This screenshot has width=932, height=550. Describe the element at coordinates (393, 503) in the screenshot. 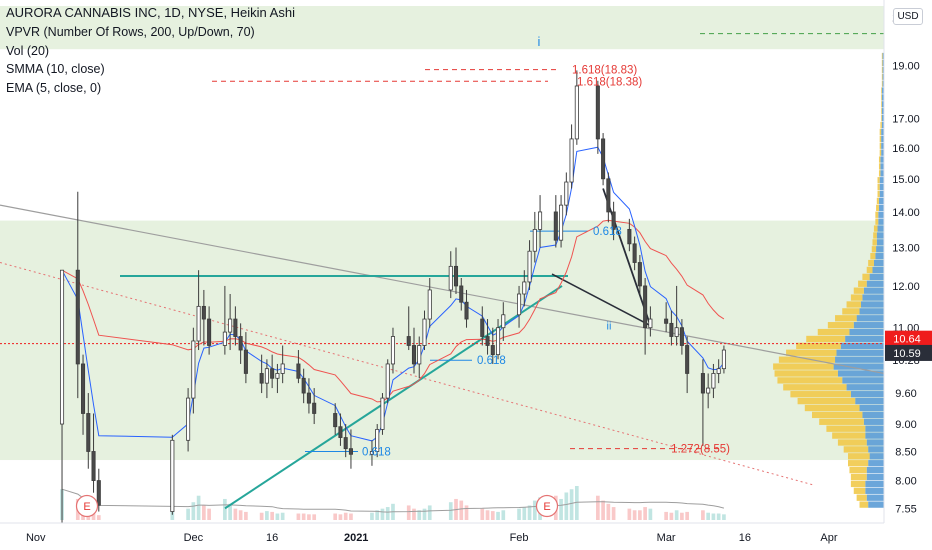

I see `volume-layer` at that location.